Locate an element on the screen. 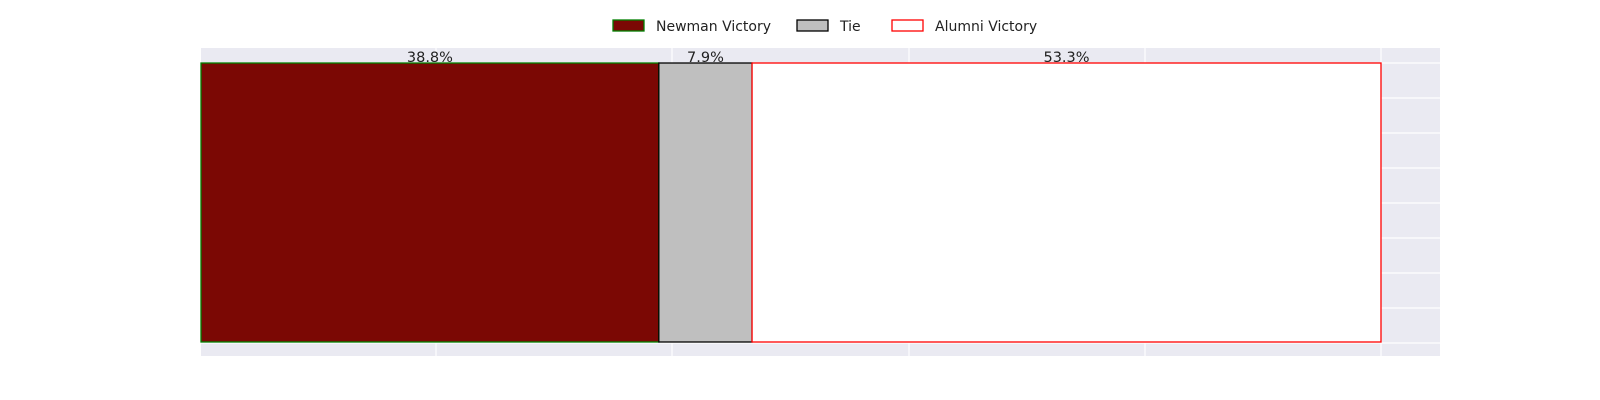 The width and height of the screenshot is (1600, 400). data-labels: 38.8% 7.9% 53.3% is located at coordinates (748, 58).